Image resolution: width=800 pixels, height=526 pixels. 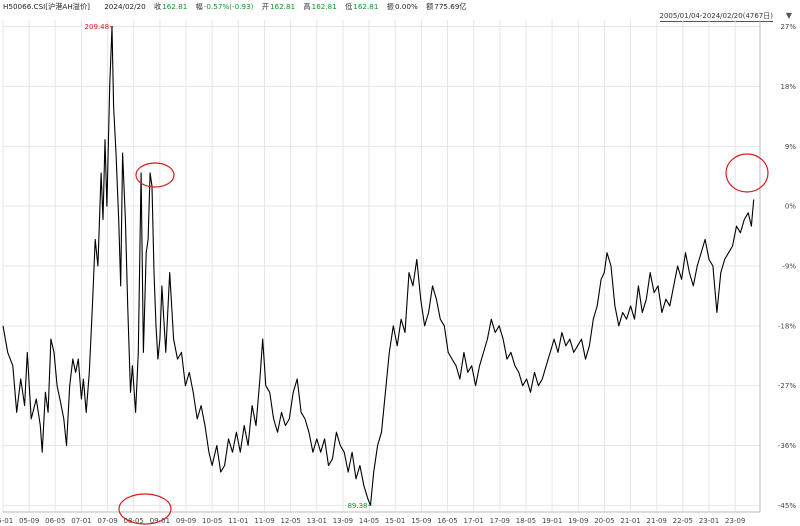 I want to click on x-tick-label: 20-05, so click(x=604, y=521).